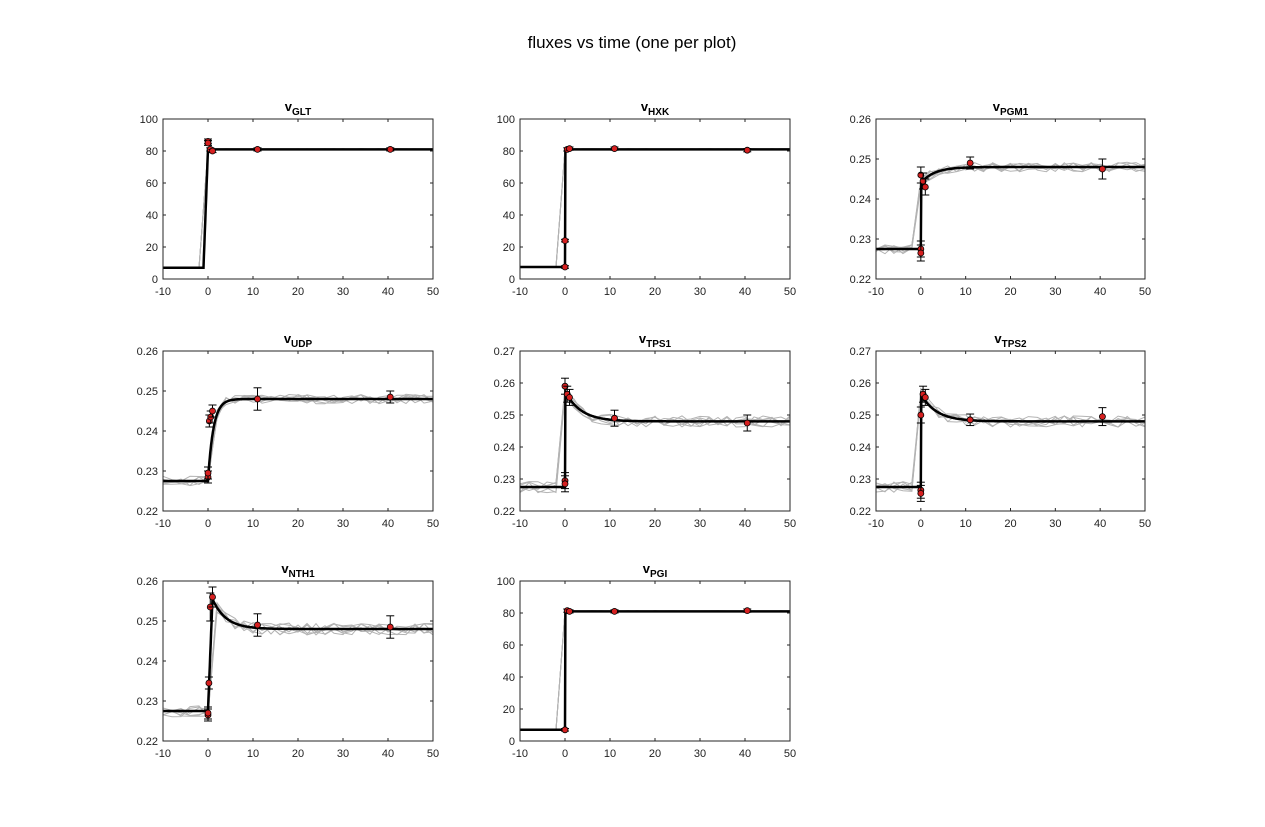 This screenshot has height=827, width=1265. I want to click on subplot-title: vTPS1, so click(655, 340).